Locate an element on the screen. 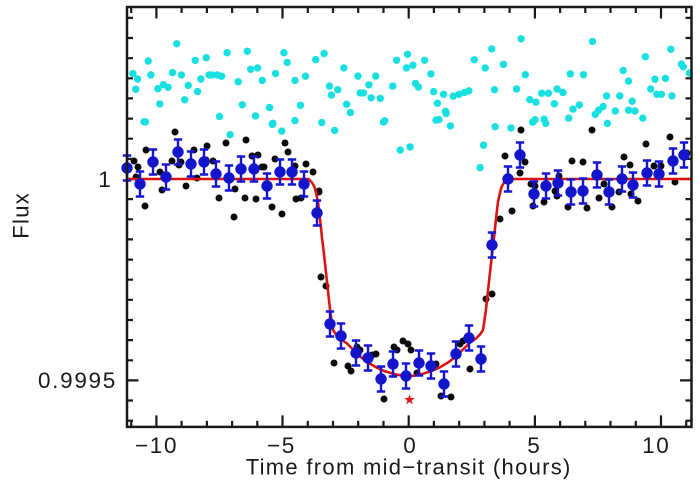 This screenshot has width=700, height=486. svg-text: 0.9995 is located at coordinates (77, 380).